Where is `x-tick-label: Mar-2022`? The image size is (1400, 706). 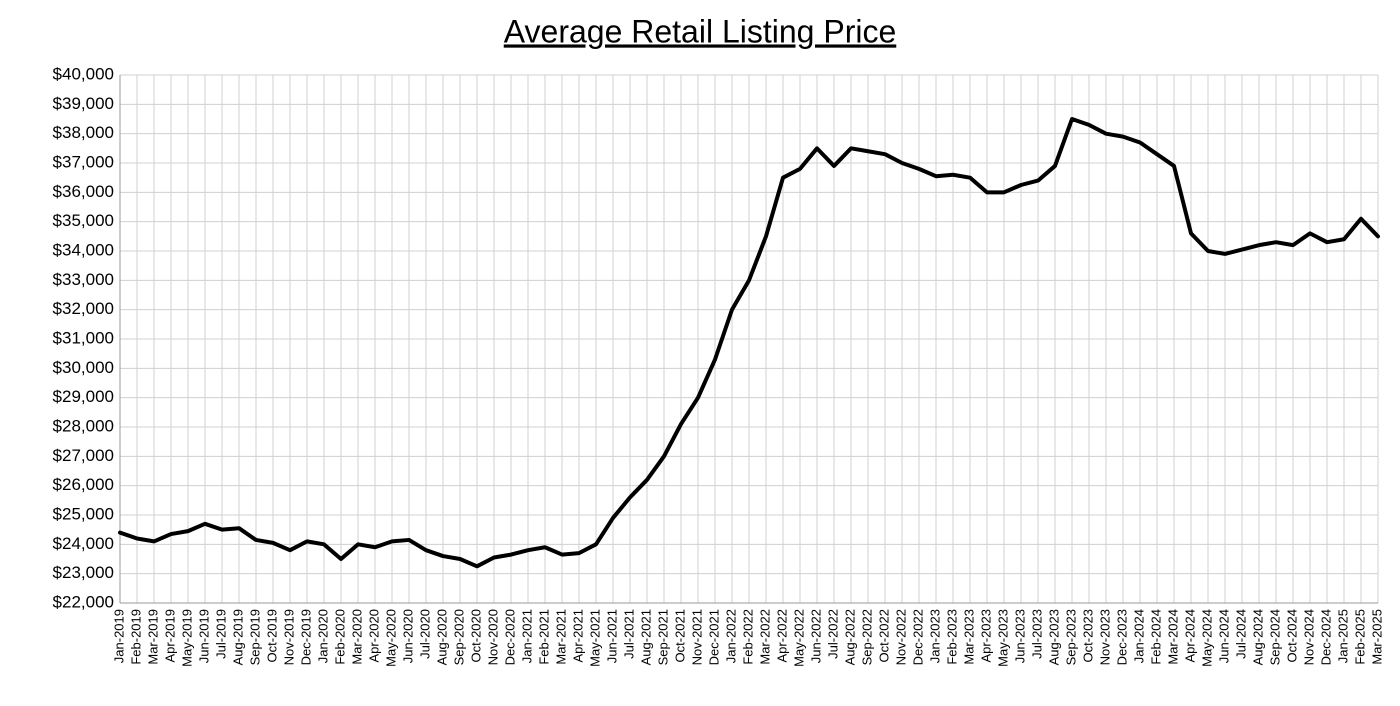 x-tick-label: Mar-2022 is located at coordinates (764, 637).